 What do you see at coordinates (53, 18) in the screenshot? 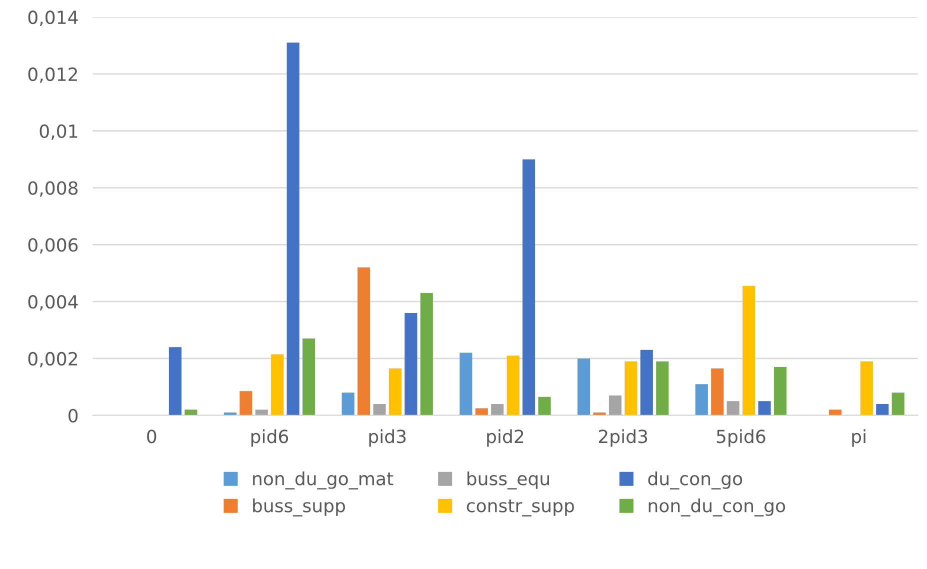
I see `y-tick-label: 0,014` at bounding box center [53, 18].